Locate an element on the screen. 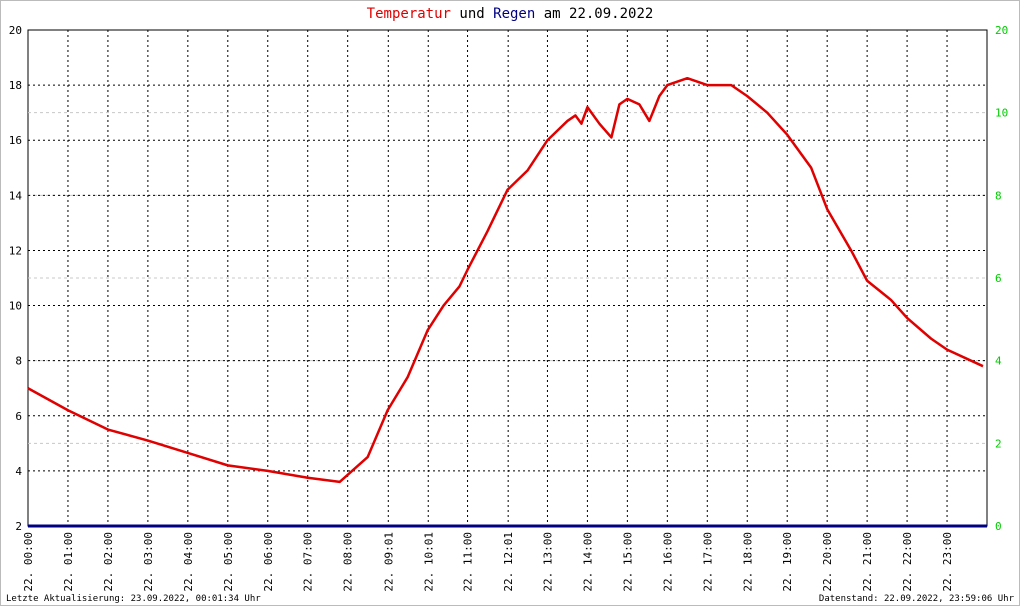  x-tick-label: 22. 03:00 is located at coordinates (148, 562).